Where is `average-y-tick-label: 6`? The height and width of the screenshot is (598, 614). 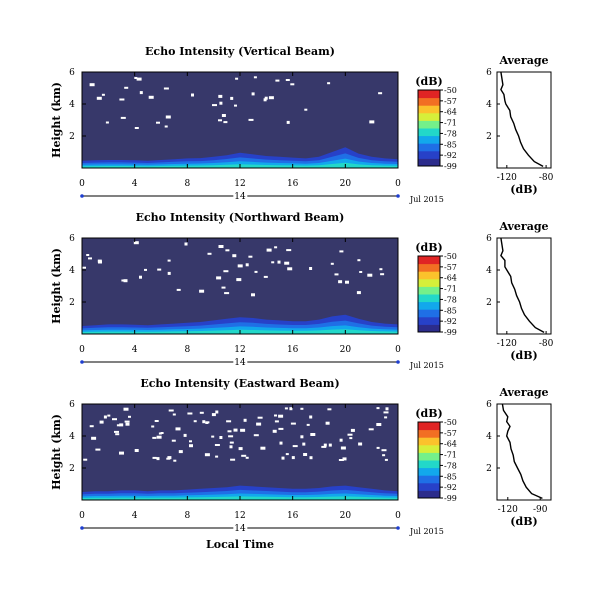 average-y-tick-label: 6 is located at coordinates (489, 239).